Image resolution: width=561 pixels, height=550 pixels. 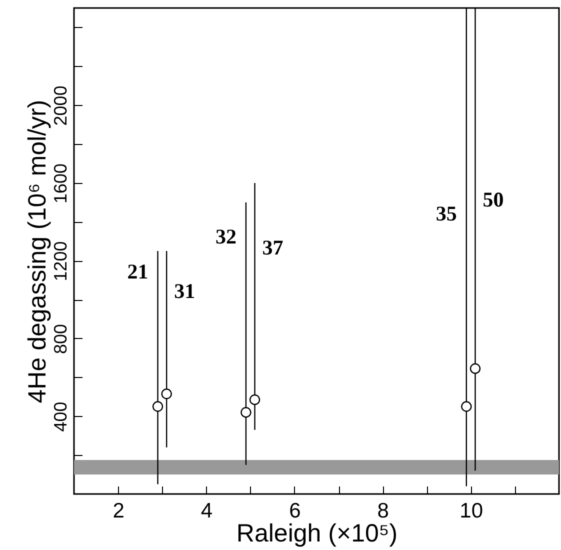 What do you see at coordinates (137, 272) in the screenshot?
I see `annotation: 21` at bounding box center [137, 272].